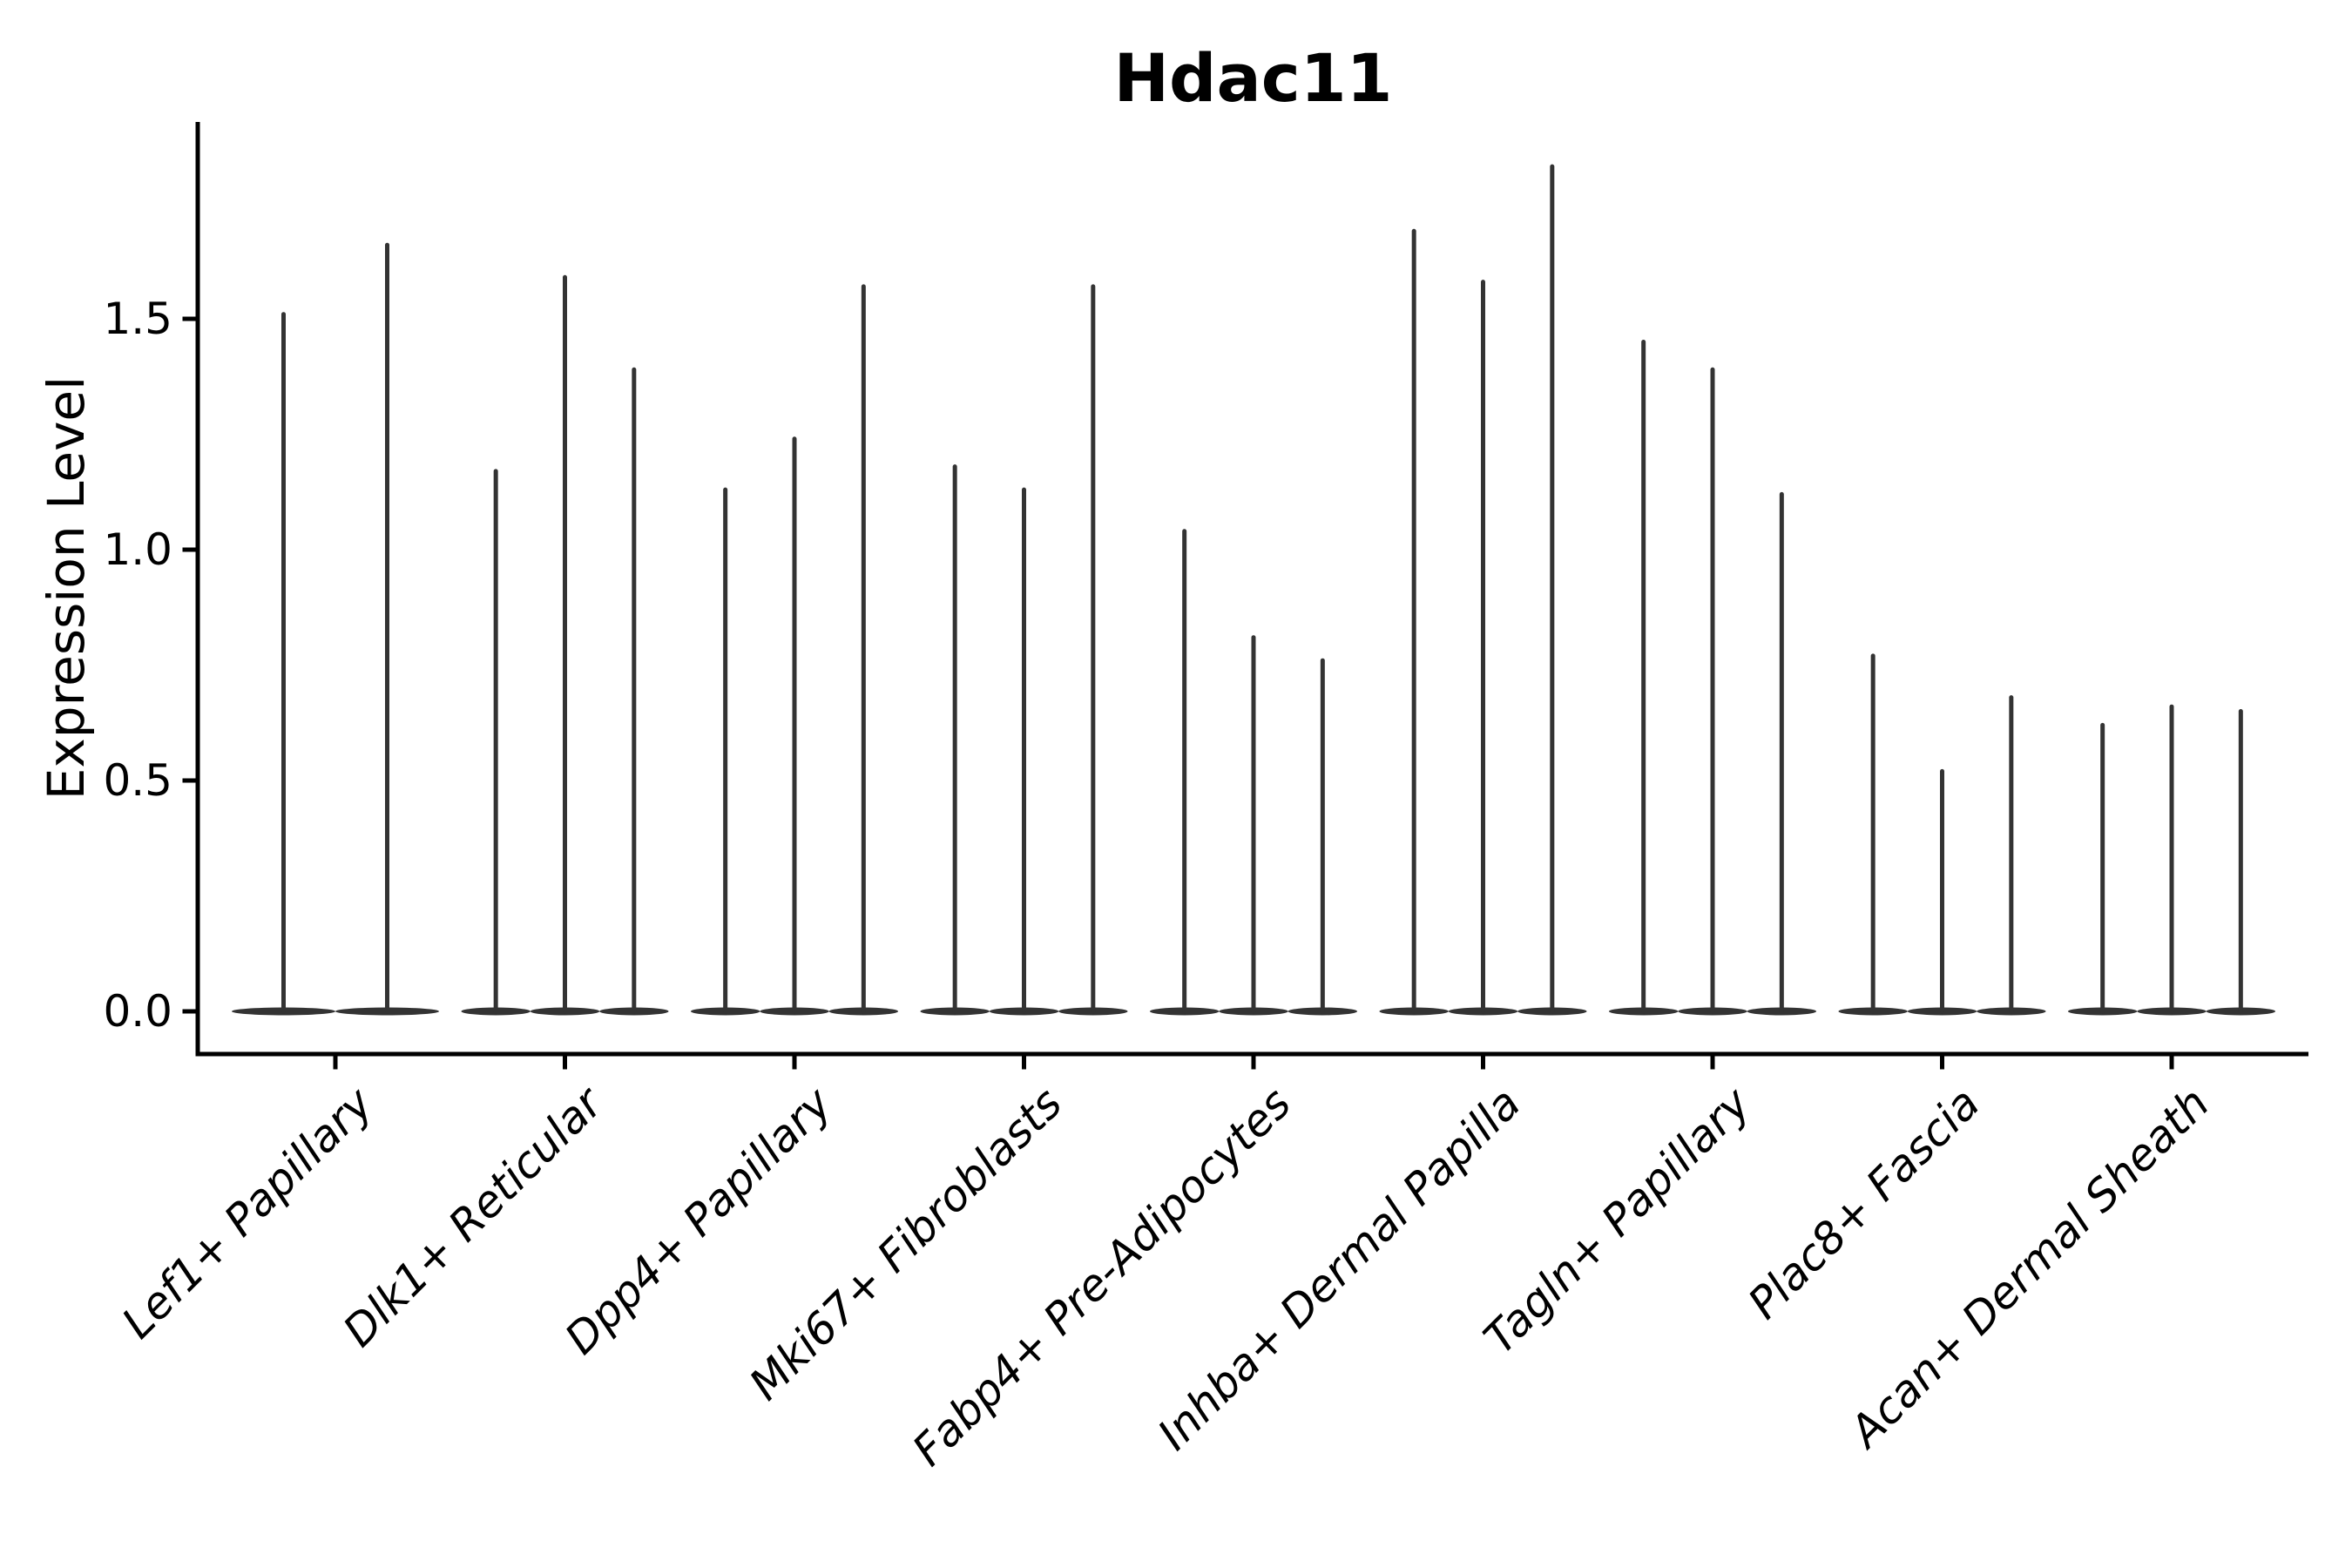 This screenshot has height=1568, width=2352. What do you see at coordinates (137, 319) in the screenshot?
I see `y-tick-label: 1.5` at bounding box center [137, 319].